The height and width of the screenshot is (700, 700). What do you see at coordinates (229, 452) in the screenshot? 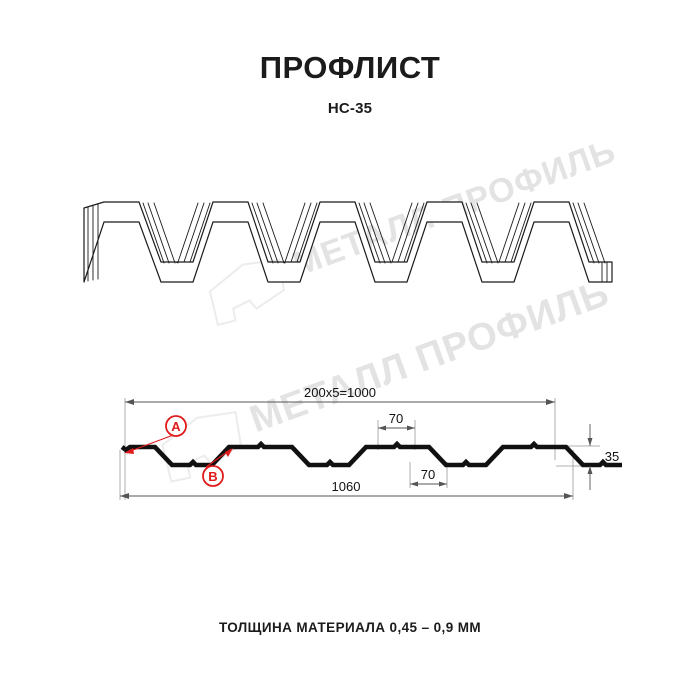
I see `callout-b-arrow` at bounding box center [229, 452].